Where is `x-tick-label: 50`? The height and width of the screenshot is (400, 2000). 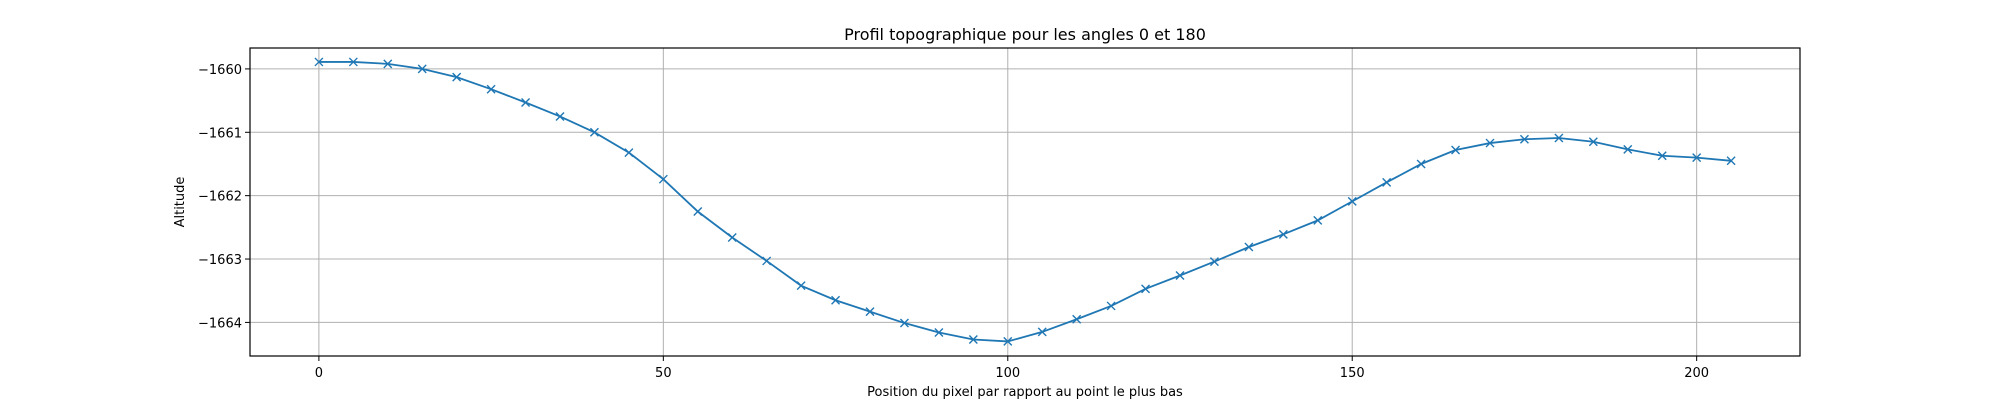 x-tick-label: 50 is located at coordinates (663, 373).